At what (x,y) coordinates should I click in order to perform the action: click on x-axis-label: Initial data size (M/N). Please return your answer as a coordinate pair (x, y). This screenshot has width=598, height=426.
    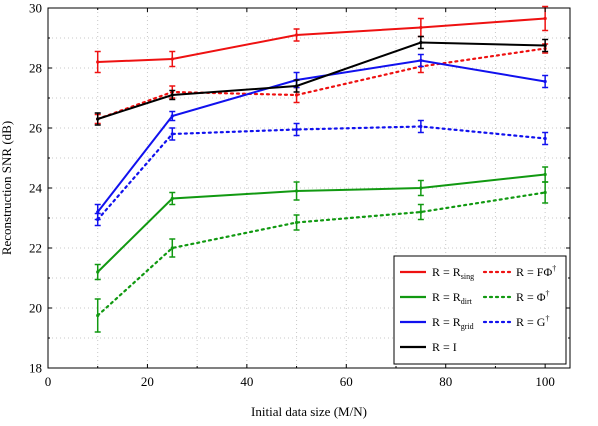
    Looking at the image, I should click on (309, 411).